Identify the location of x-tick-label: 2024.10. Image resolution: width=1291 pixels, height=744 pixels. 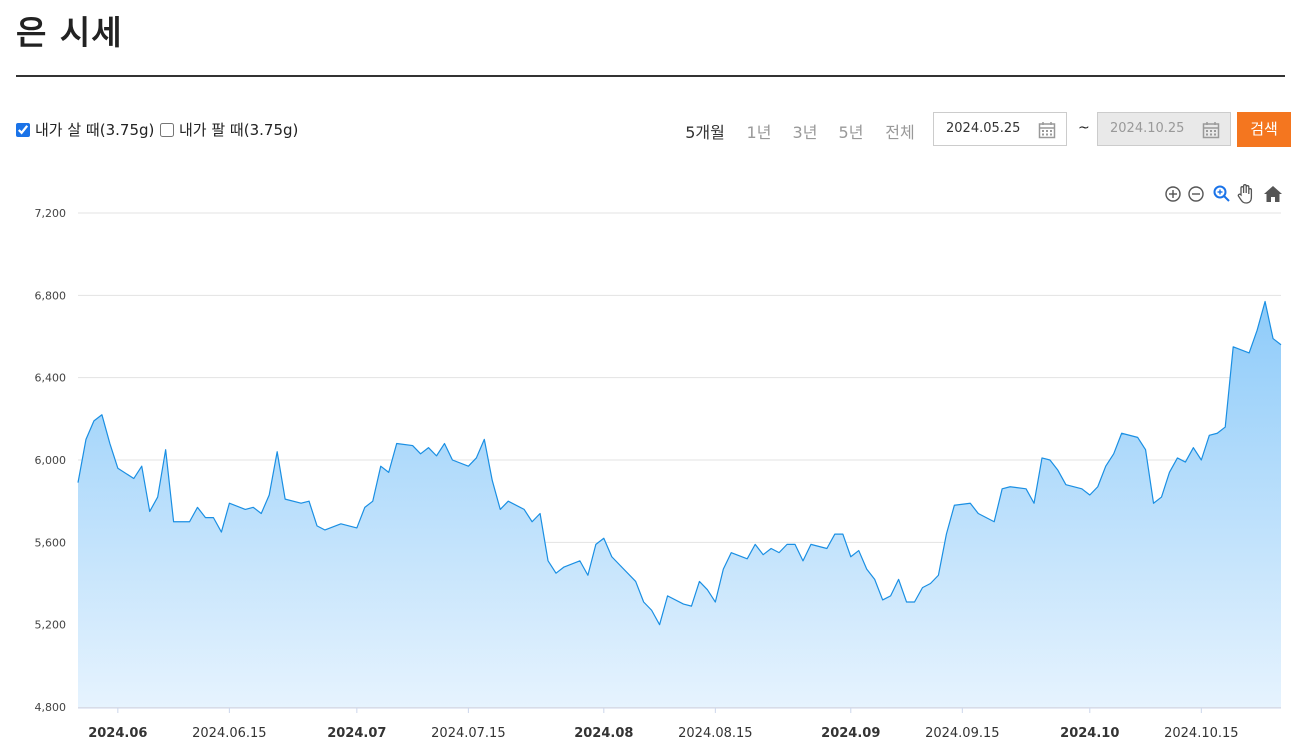
(1089, 733).